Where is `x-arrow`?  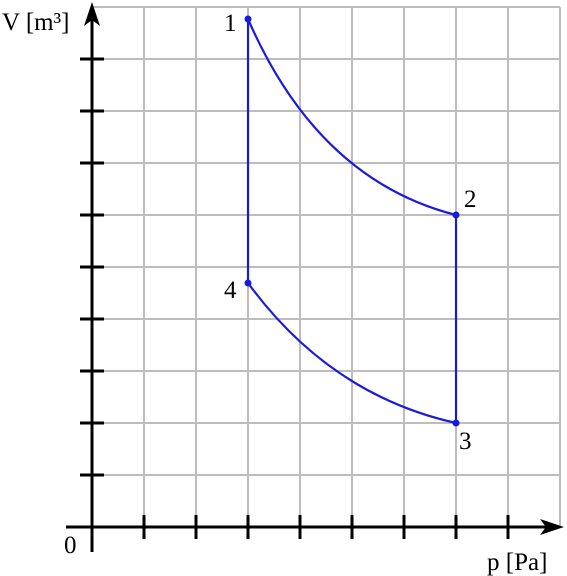 x-arrow is located at coordinates (552, 527).